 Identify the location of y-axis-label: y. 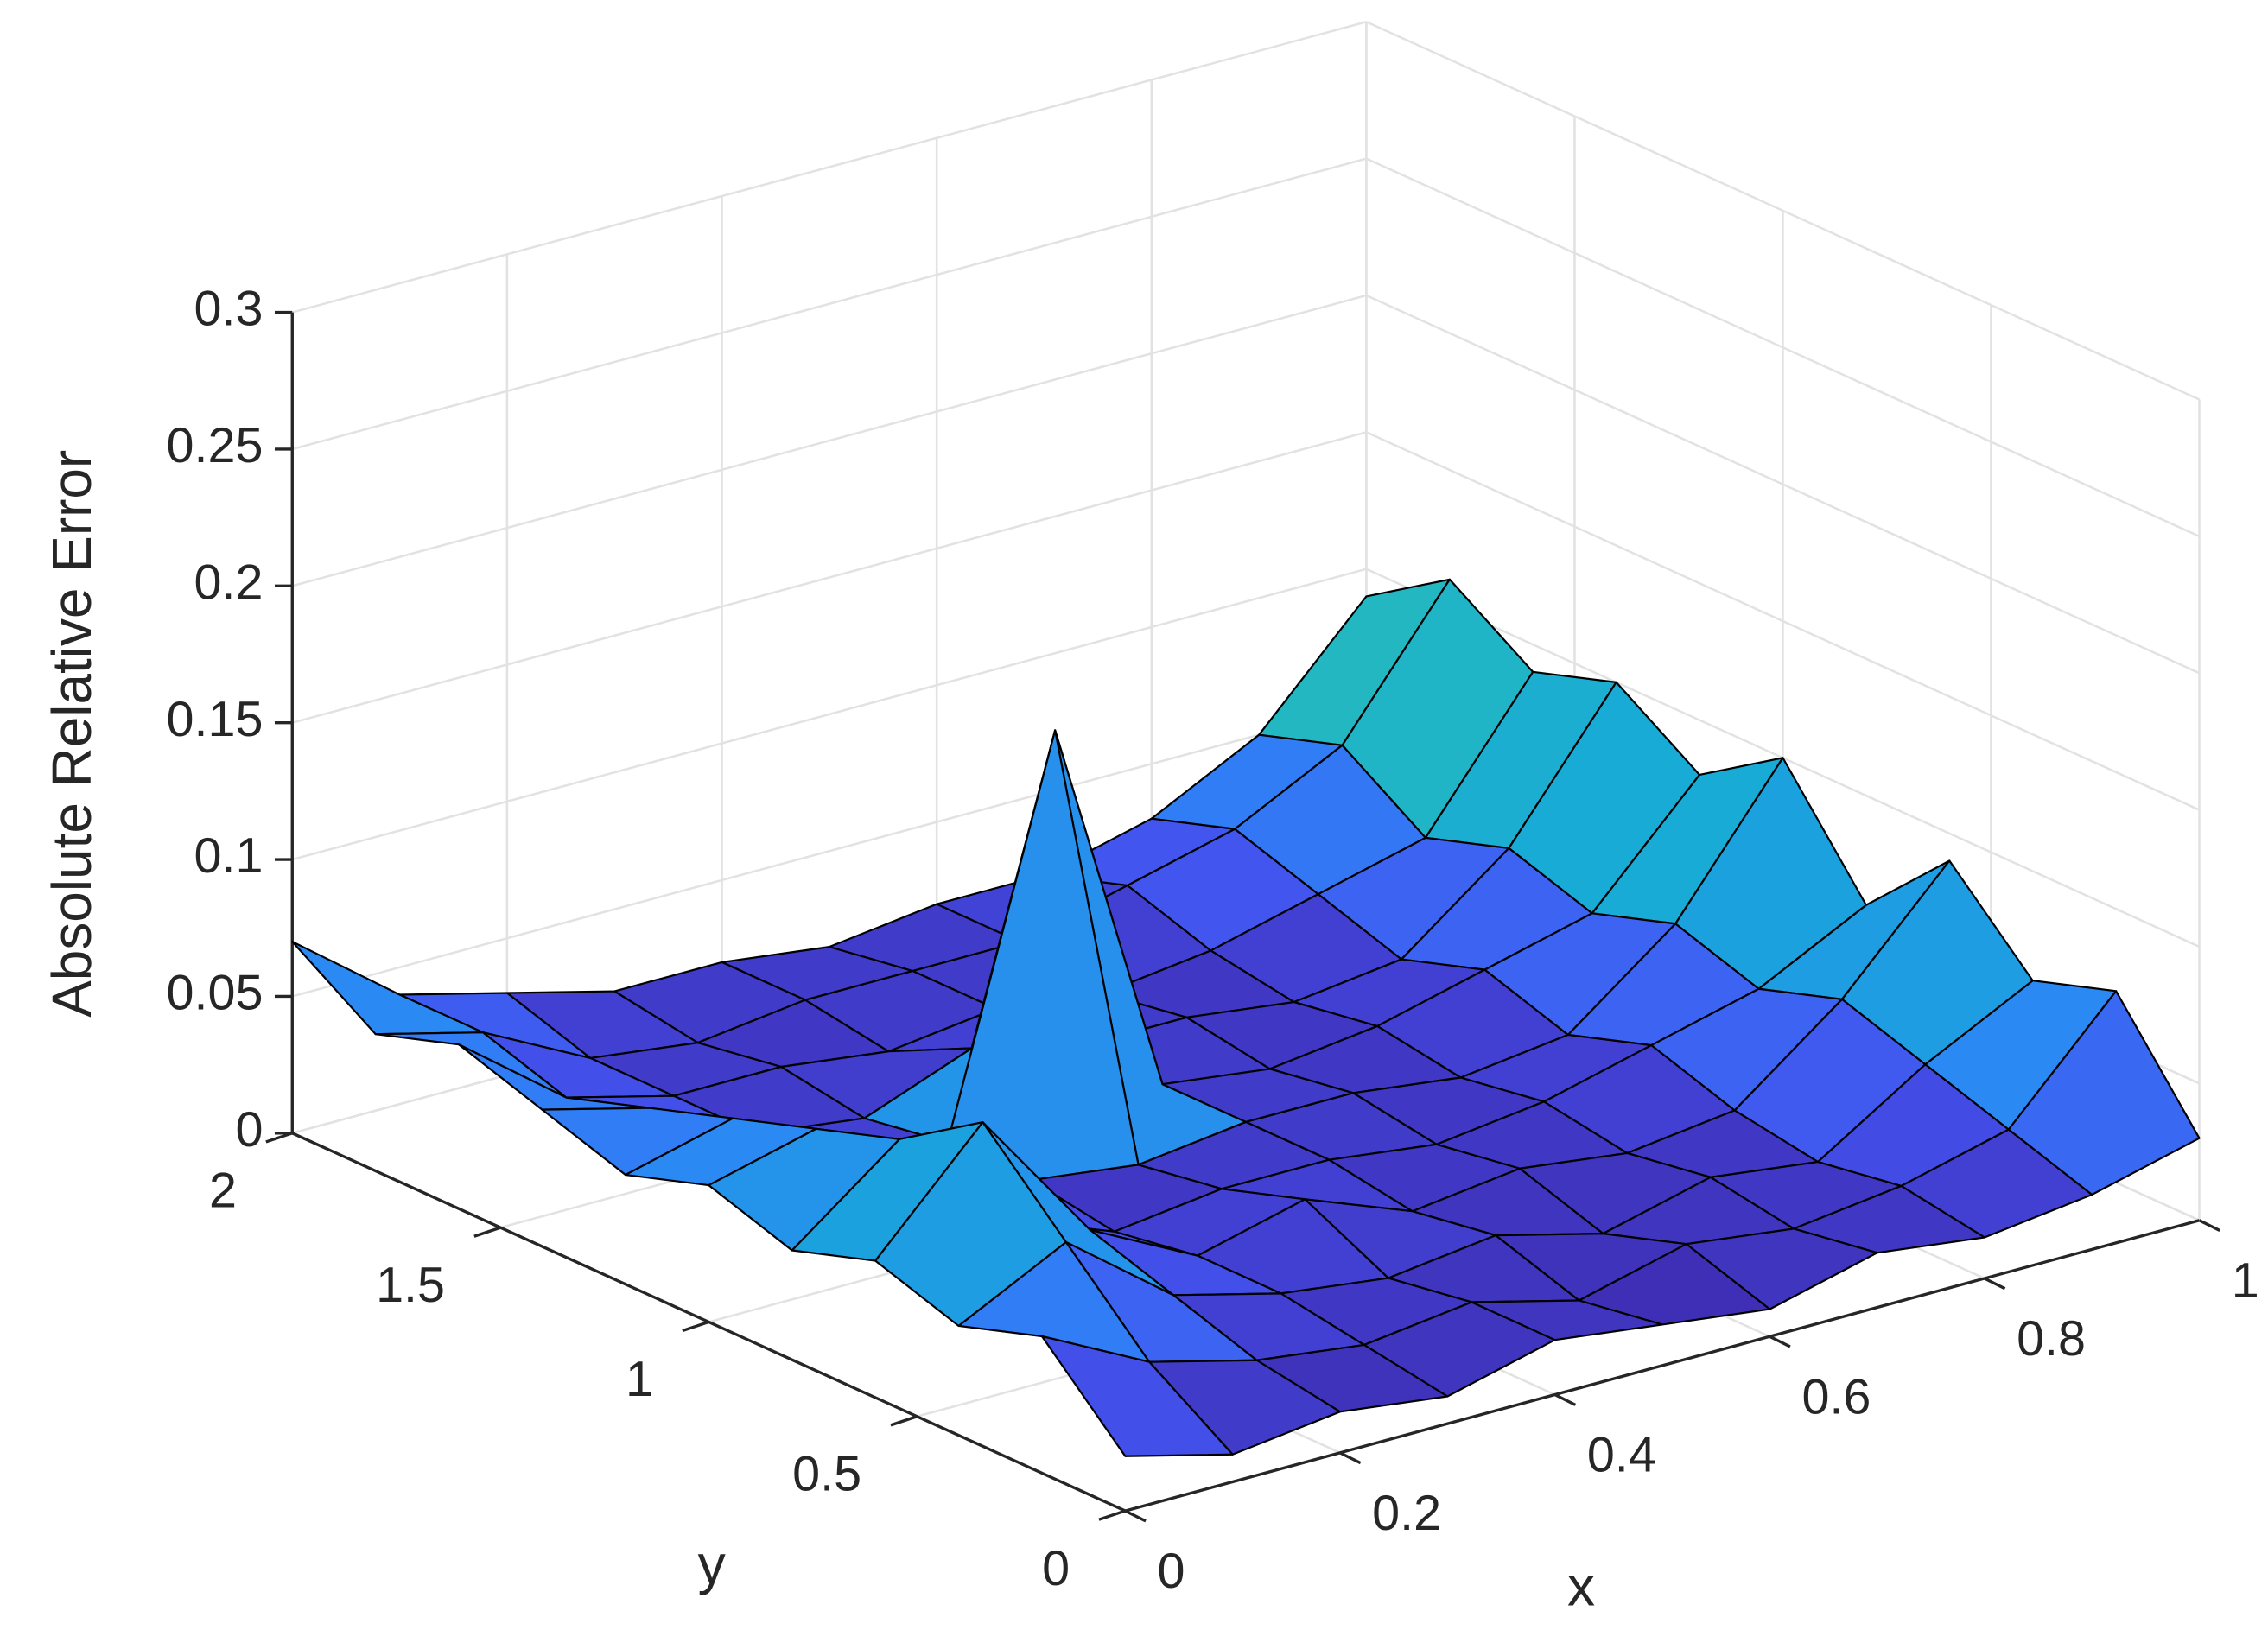
(712, 1564).